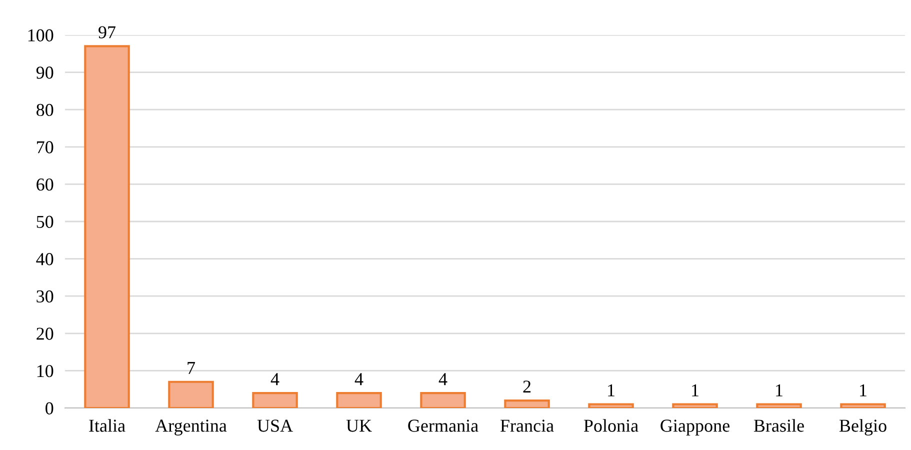 Image resolution: width=911 pixels, height=450 pixels. Describe the element at coordinates (45, 371) in the screenshot. I see `y-tick-label: 10` at that location.